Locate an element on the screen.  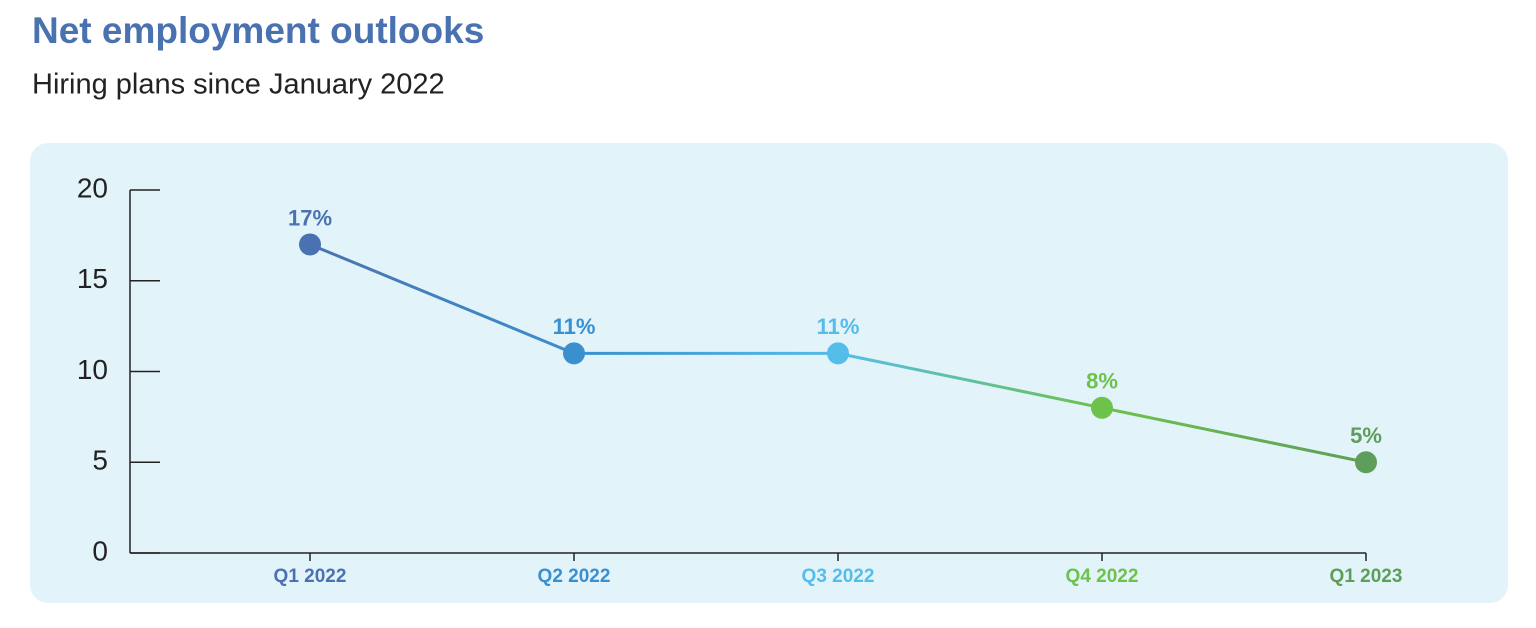
y-tick-label: 0 is located at coordinates (100, 550).